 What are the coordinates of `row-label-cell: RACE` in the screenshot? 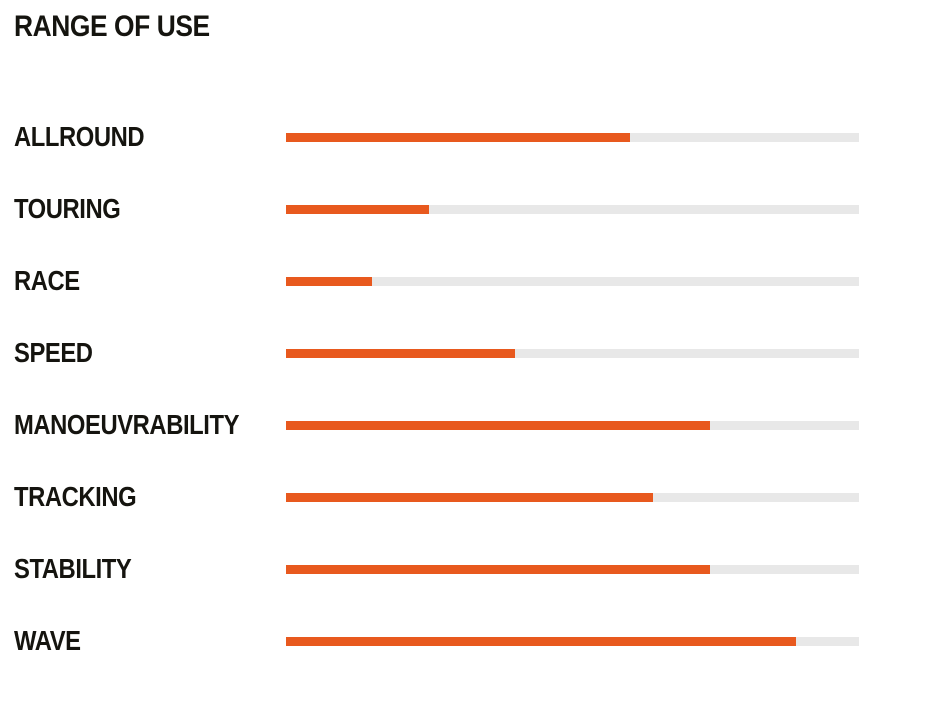 It's located at (143, 281).